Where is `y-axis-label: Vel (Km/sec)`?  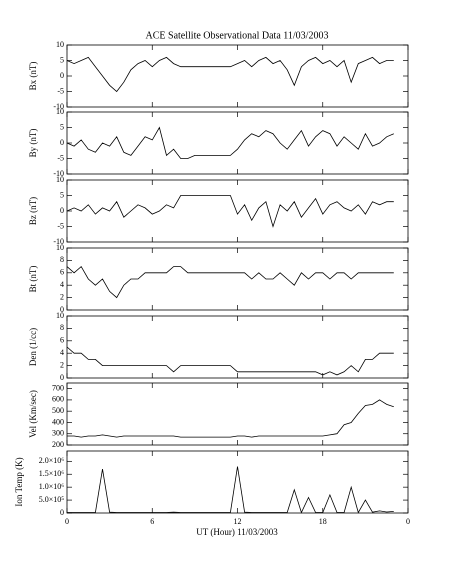
y-axis-label: Vel (Km/sec) is located at coordinates (33, 414).